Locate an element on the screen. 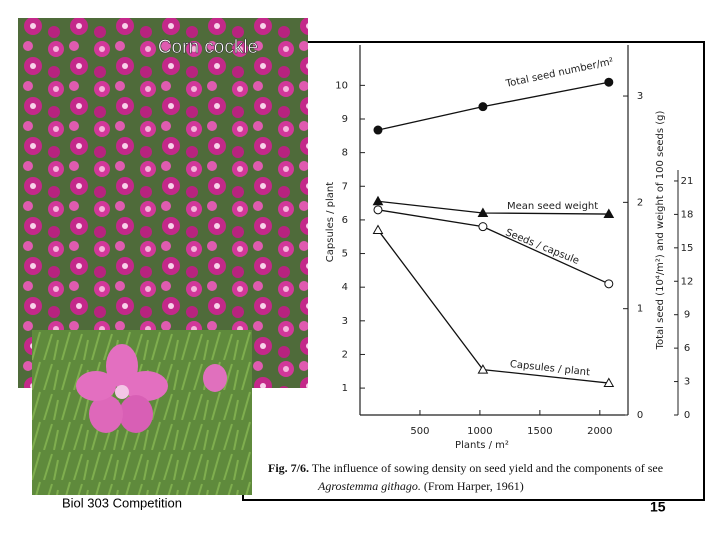  x-tick-label: 1500 is located at coordinates (539, 431).